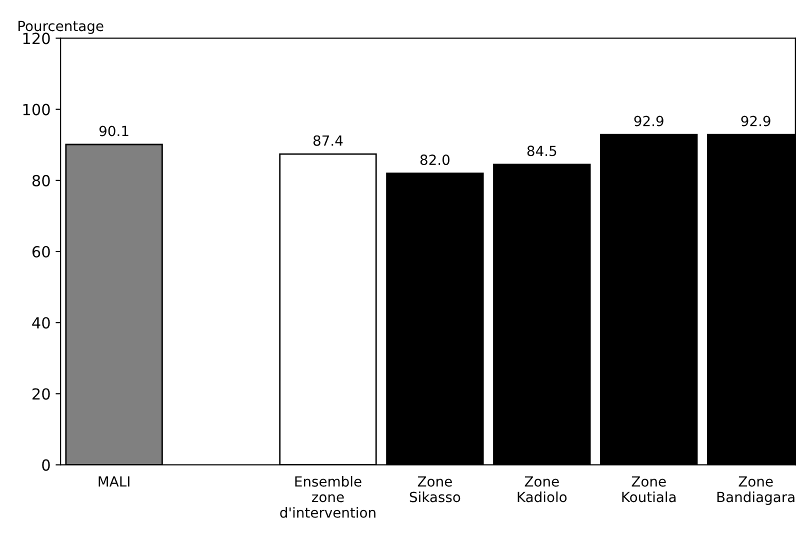  Describe the element at coordinates (755, 490) in the screenshot. I see `x-tick-label: Zone Bandiagara` at that location.